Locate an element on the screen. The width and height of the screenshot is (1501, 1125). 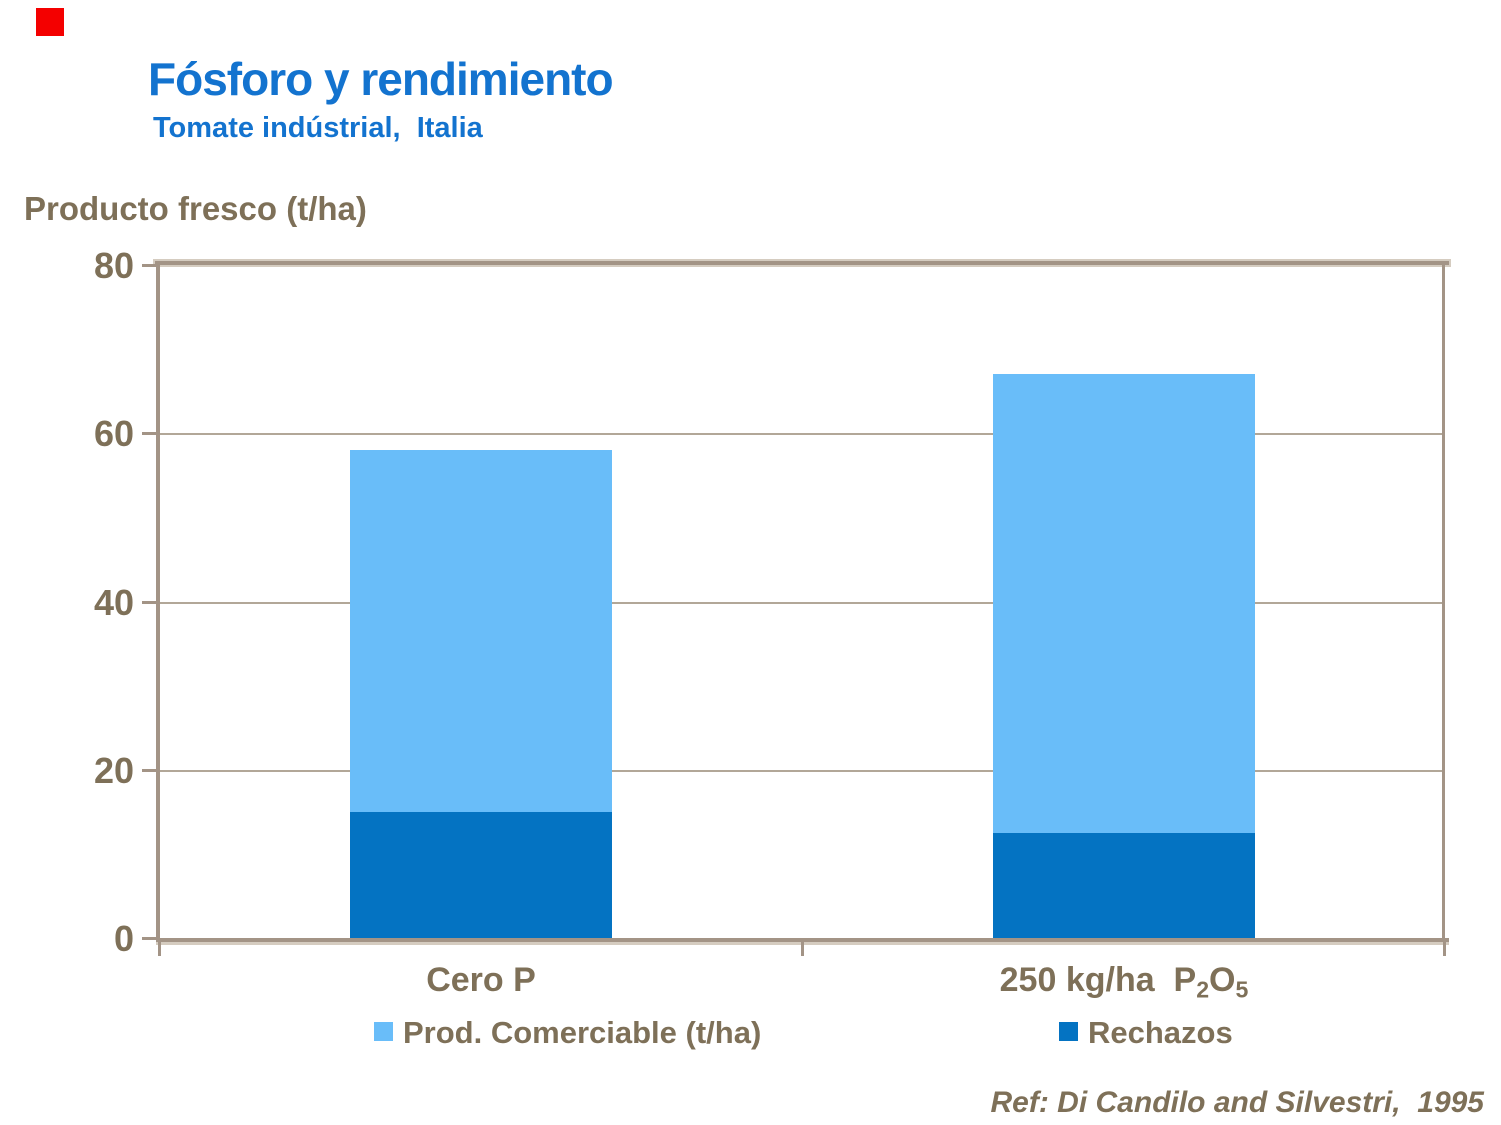
x-category-label-1: Cero P is located at coordinates (481, 980).